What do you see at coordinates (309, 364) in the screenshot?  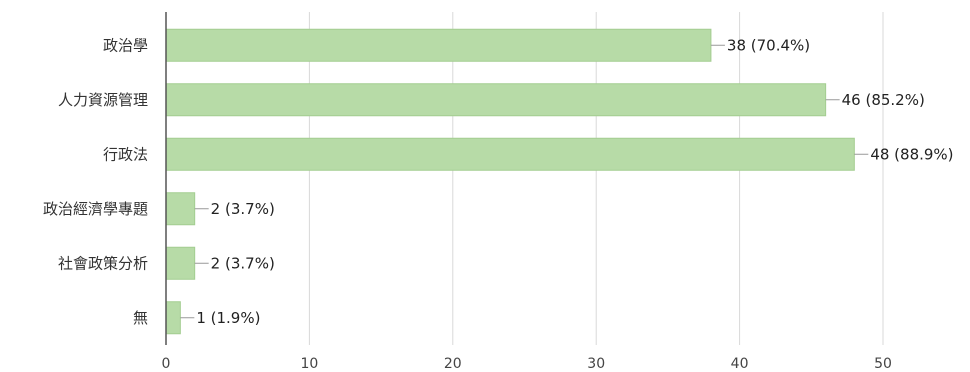 I see `x-tick-label: 10` at bounding box center [309, 364].